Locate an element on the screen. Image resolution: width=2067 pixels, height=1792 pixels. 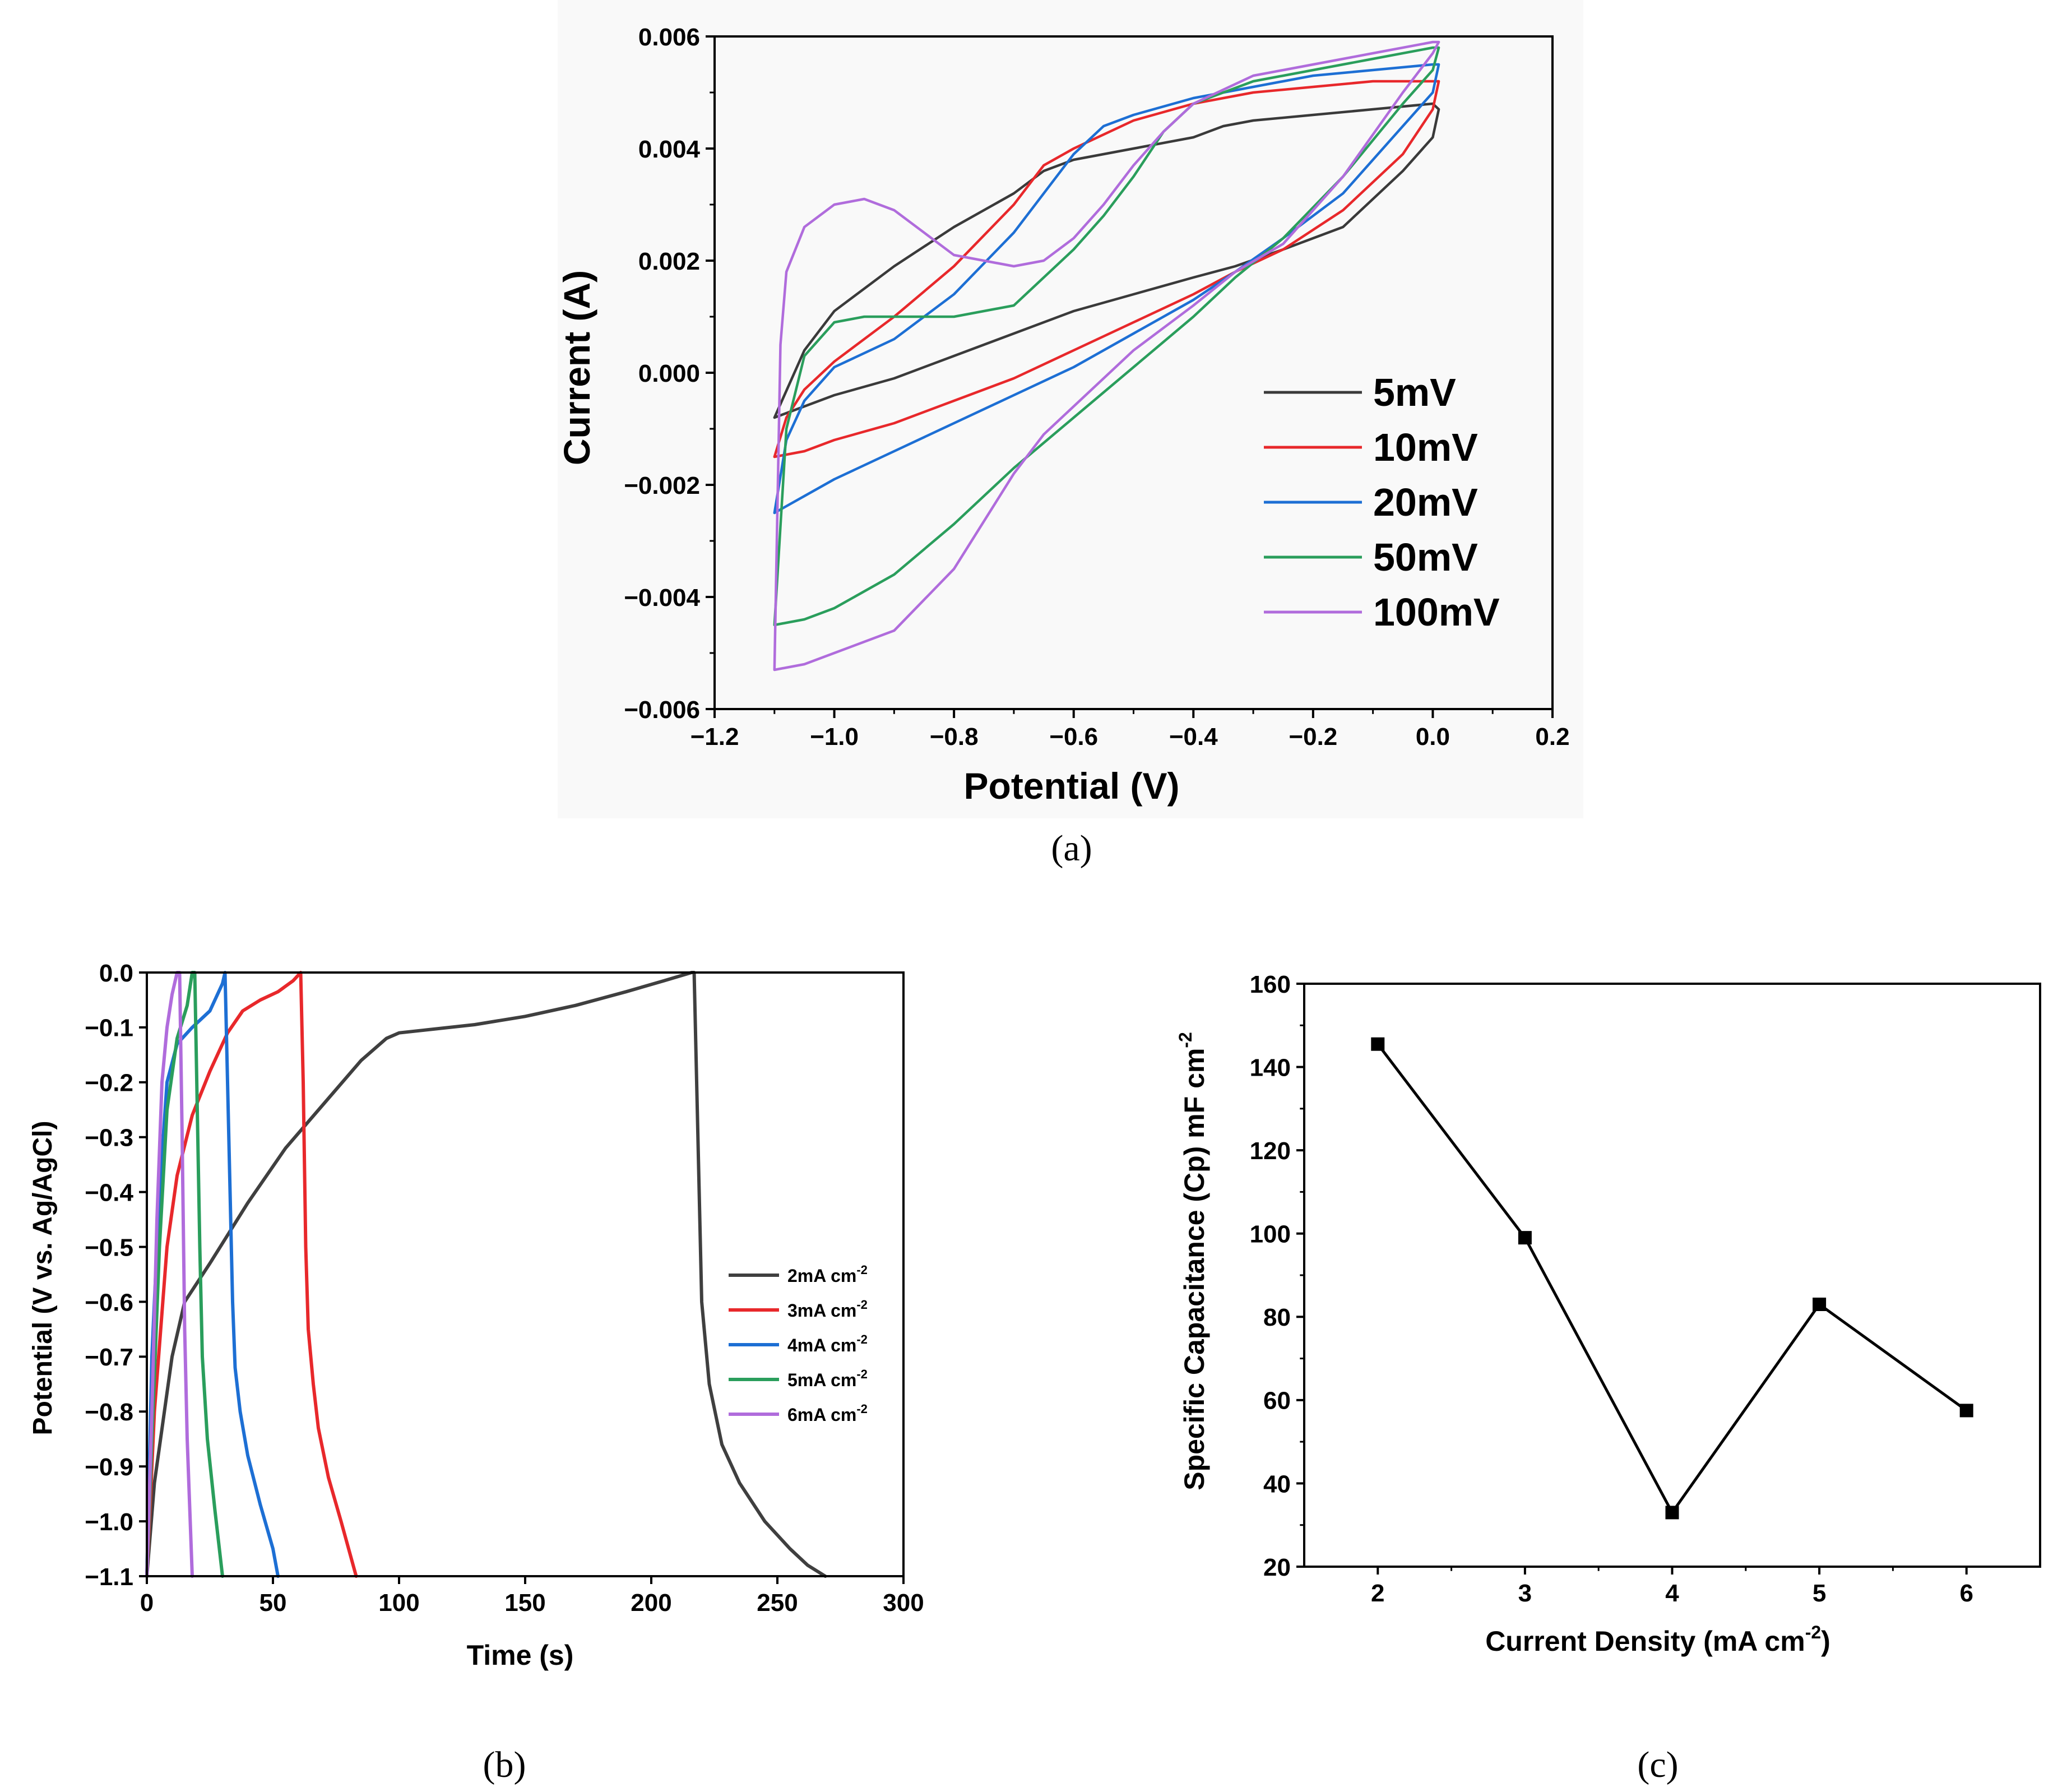
x-tick-label: 0 is located at coordinates (147, 1603).